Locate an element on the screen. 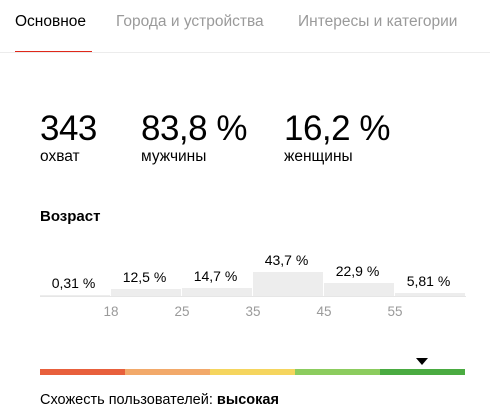  tab-interests-categories: Интересы и категории is located at coordinates (378, 21).